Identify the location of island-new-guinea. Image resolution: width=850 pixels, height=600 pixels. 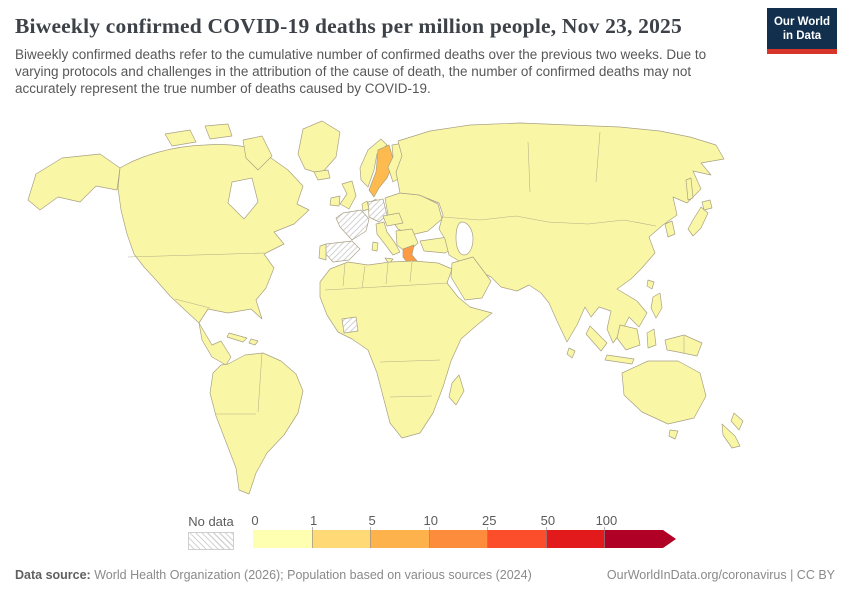
(683, 345).